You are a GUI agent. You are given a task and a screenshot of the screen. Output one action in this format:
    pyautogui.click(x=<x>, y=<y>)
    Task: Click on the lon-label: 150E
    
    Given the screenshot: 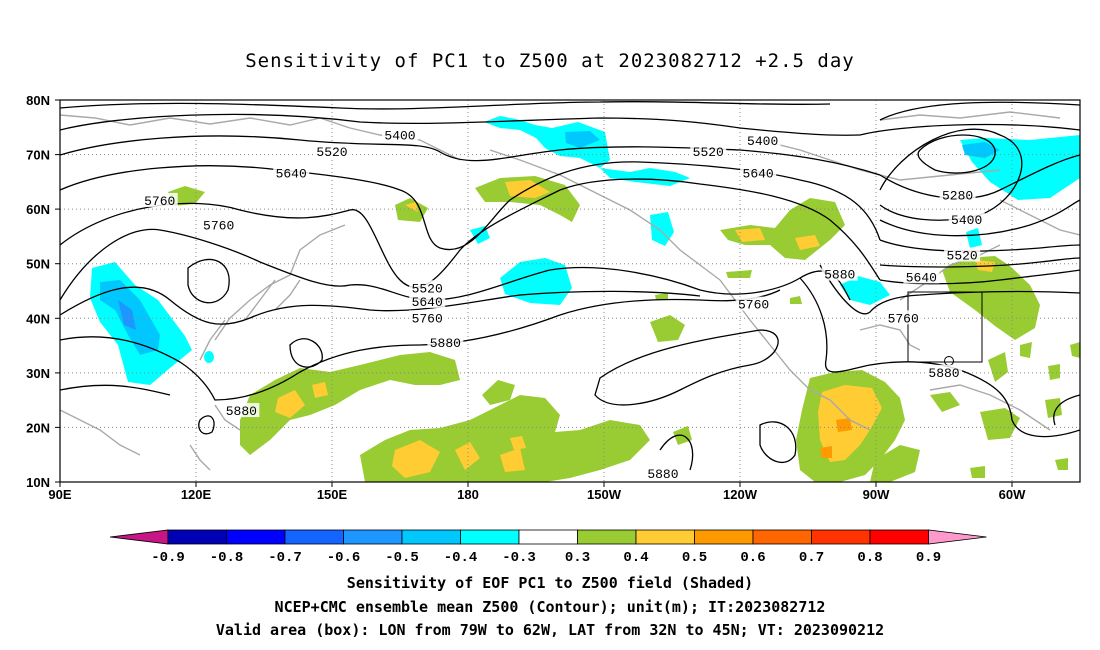 What is the action you would take?
    pyautogui.click(x=332, y=494)
    